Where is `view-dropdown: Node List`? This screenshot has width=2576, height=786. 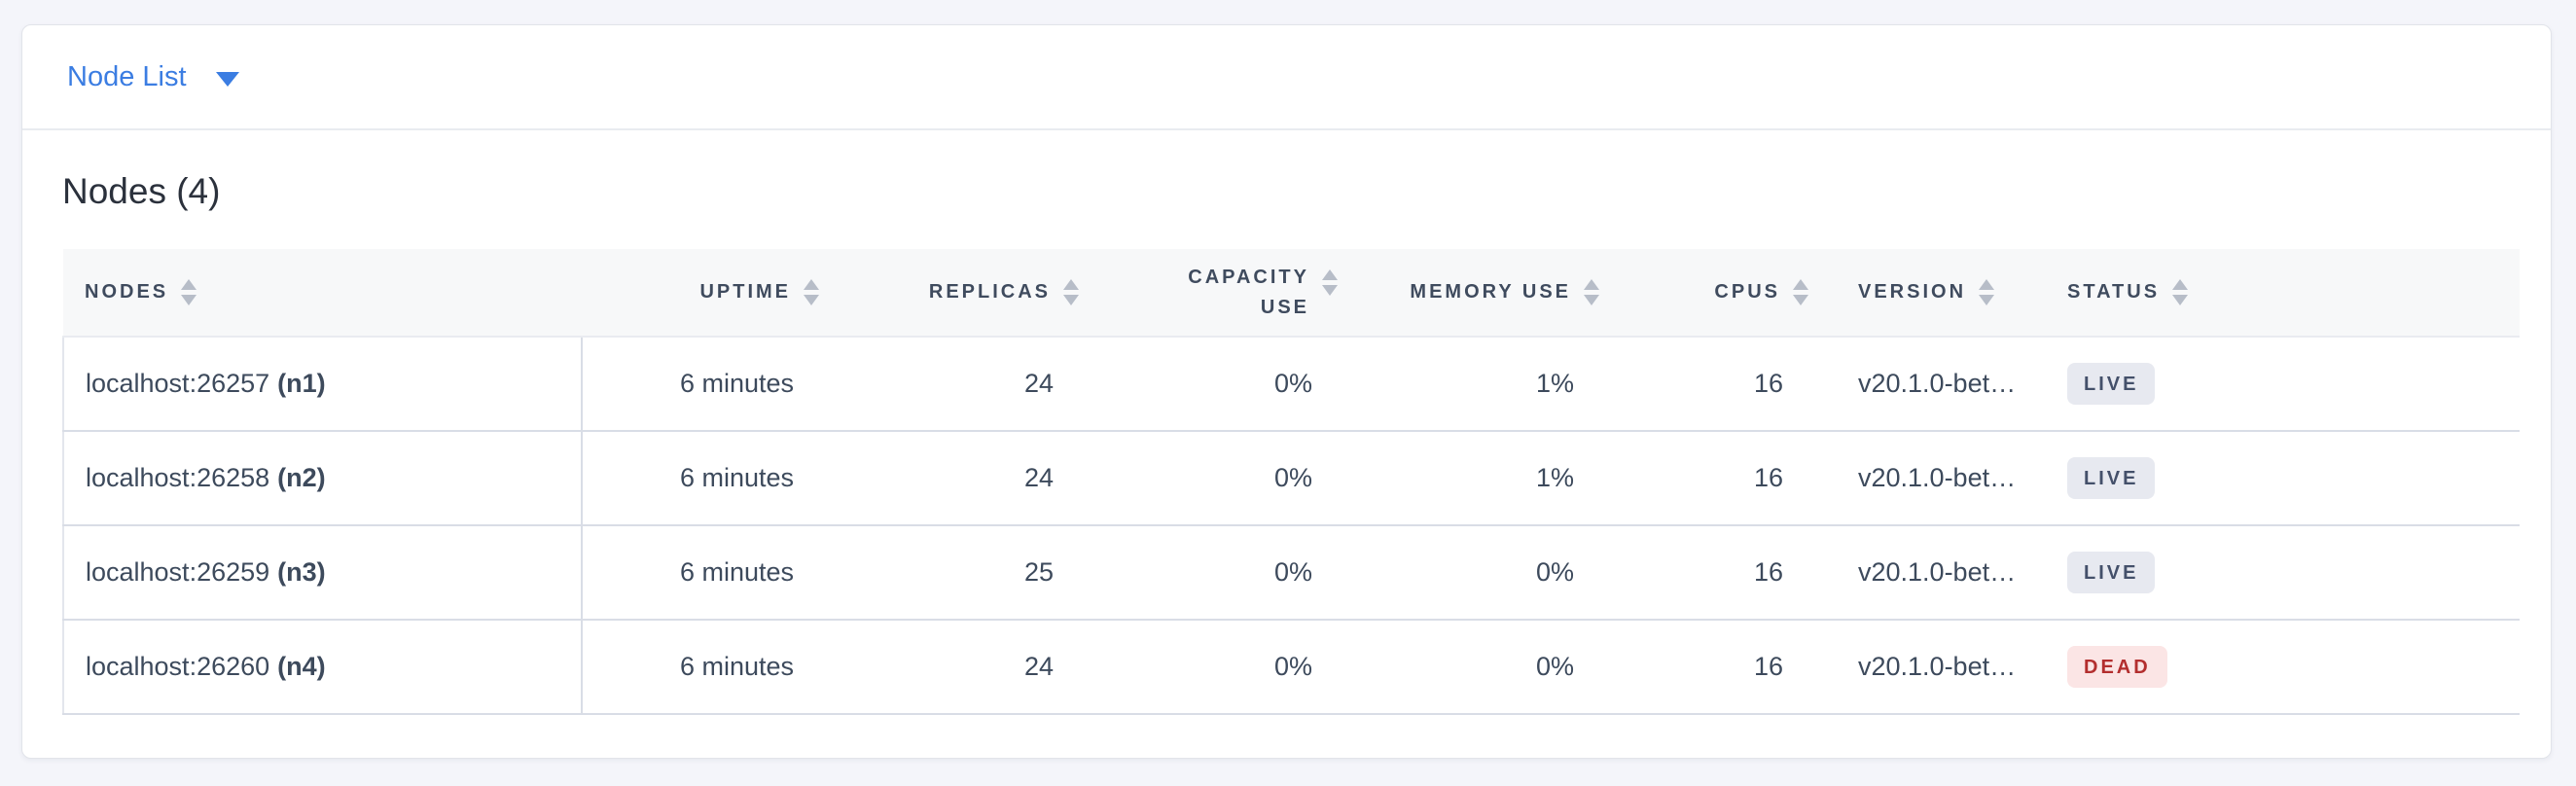 view-dropdown: Node List is located at coordinates (153, 77).